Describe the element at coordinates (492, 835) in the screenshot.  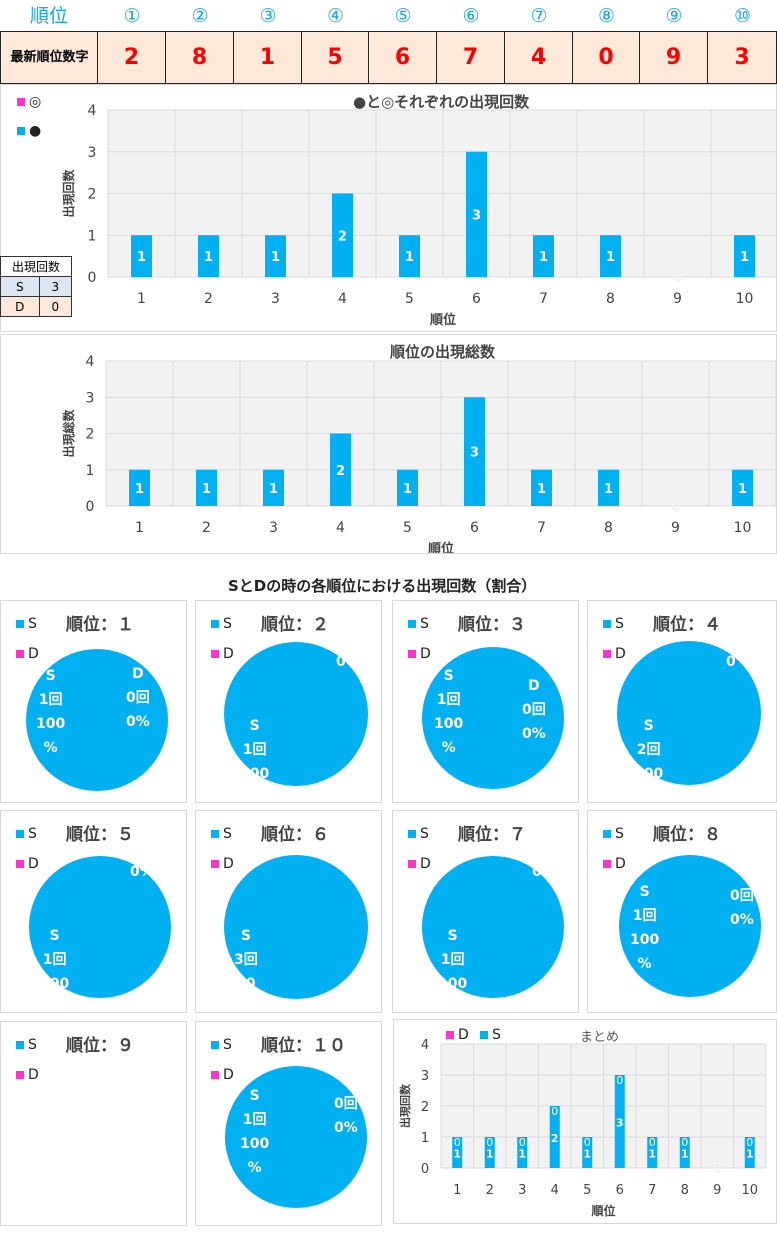
I see `pie-title: 順位：７` at that location.